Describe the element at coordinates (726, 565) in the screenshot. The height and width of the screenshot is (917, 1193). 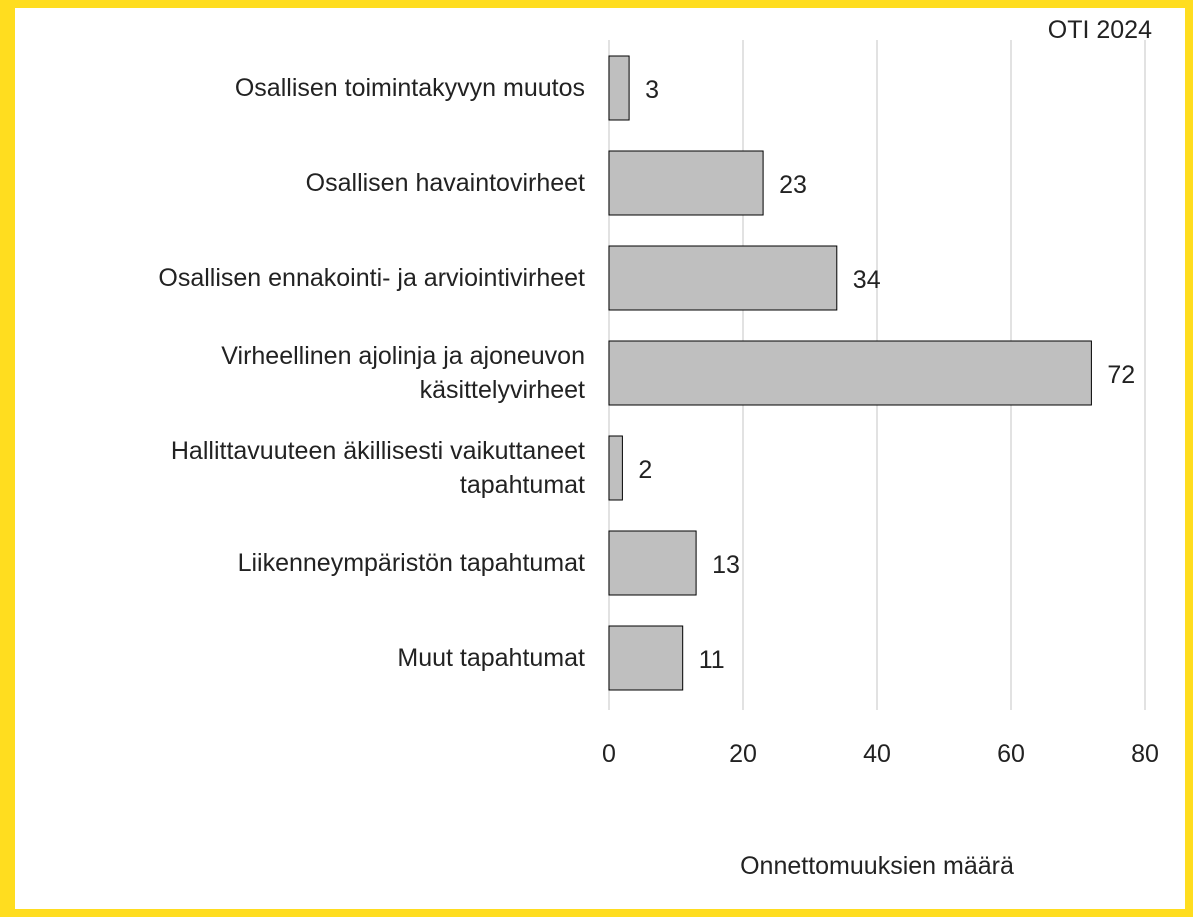
I see `value-label: 13` at that location.